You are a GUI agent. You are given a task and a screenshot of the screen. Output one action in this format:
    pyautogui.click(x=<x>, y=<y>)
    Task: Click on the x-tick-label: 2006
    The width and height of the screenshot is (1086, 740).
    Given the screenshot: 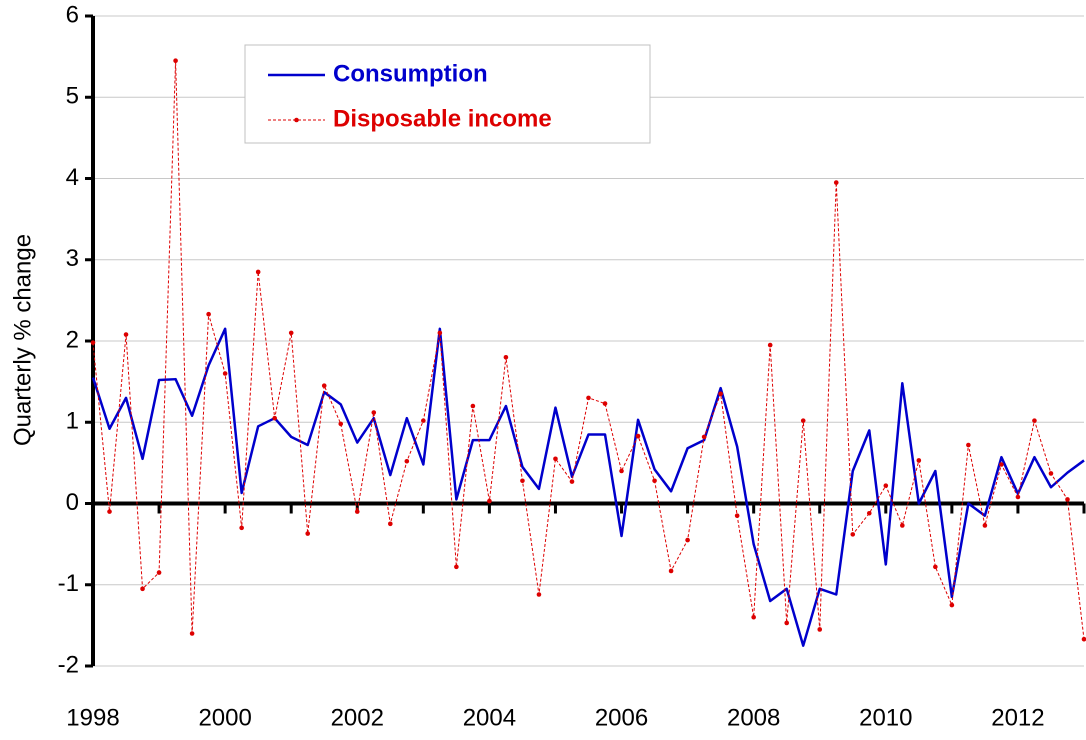 What is the action you would take?
    pyautogui.click(x=621, y=717)
    